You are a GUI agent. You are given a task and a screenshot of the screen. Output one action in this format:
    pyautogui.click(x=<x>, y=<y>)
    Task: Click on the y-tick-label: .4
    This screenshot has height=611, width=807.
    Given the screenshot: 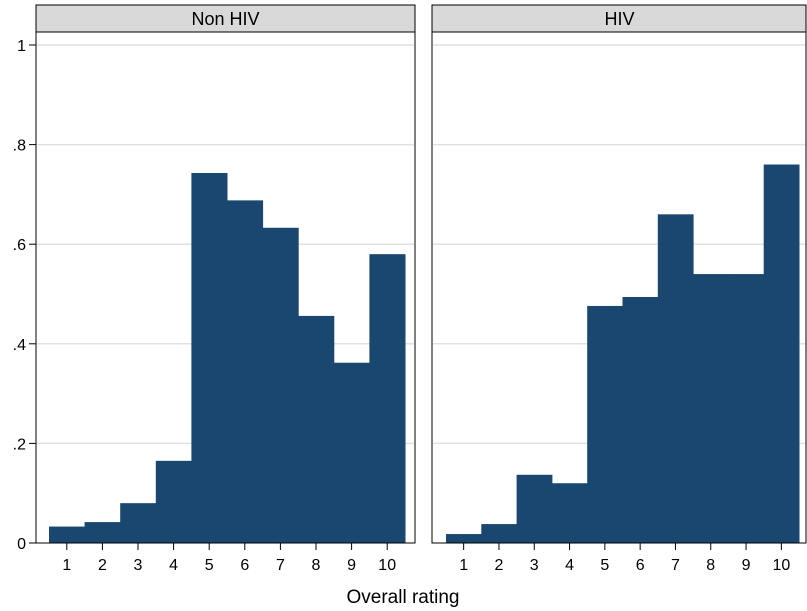 What is the action you would take?
    pyautogui.click(x=19, y=345)
    